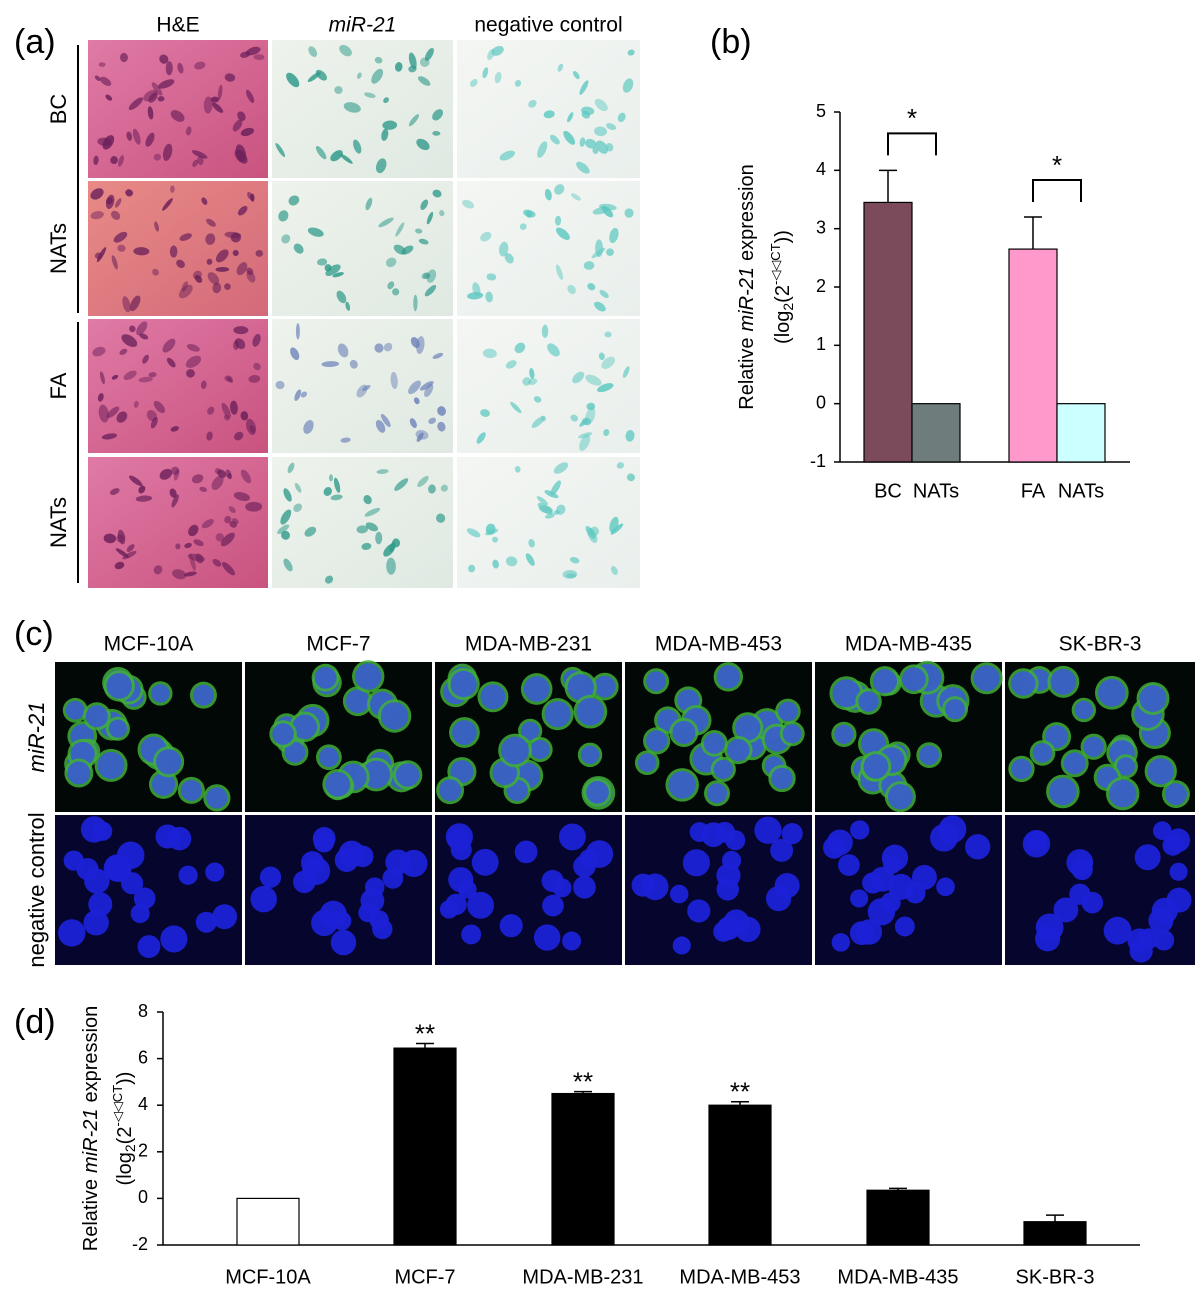  I want to click on x-tick-label: MCF-7, so click(424, 1277).